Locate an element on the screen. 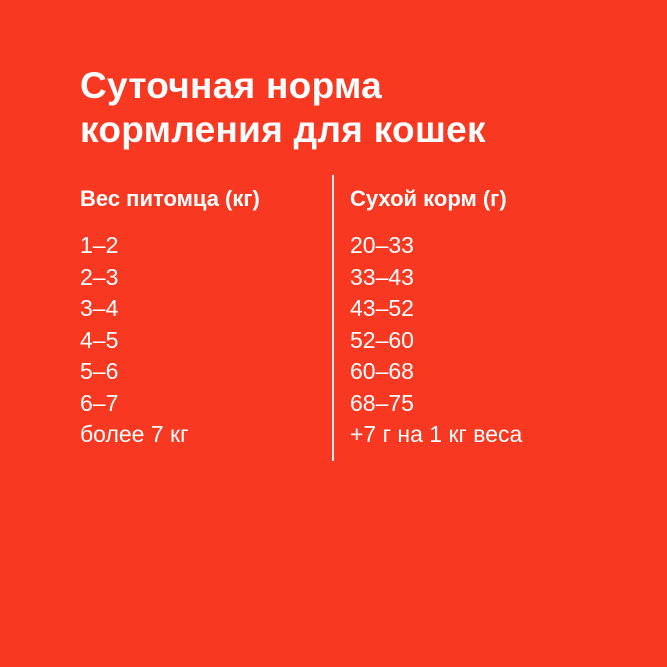 This screenshot has width=667, height=667. dry-food-header: Сухой корм (г) is located at coordinates (428, 198).